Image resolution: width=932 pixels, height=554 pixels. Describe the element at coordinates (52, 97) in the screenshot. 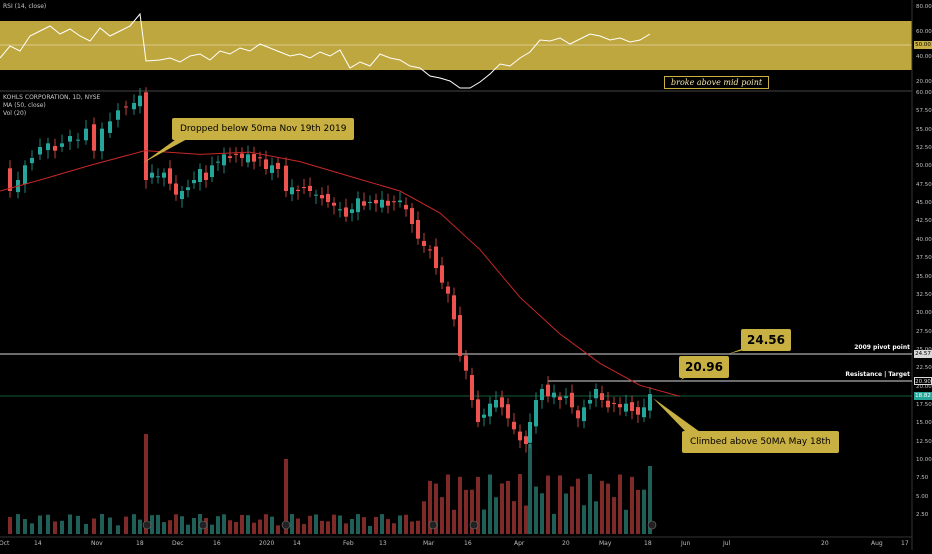

I see `symbol-label: KOHLS CORPORATION, 1D, NYSE` at that location.